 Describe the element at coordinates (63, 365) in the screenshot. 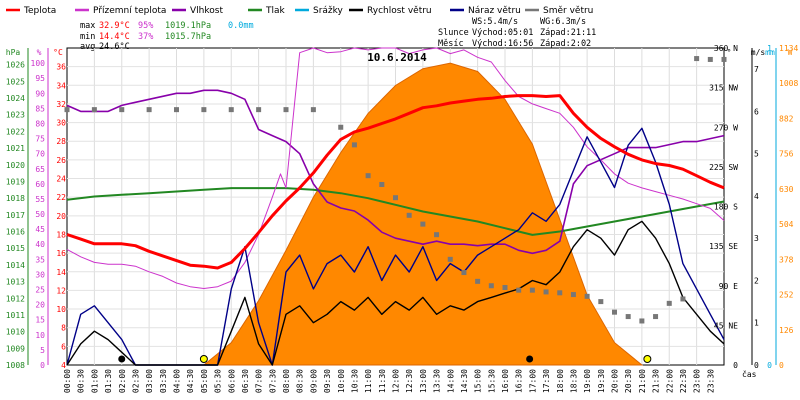

I see `axis-tick-temperature: 4` at that location.